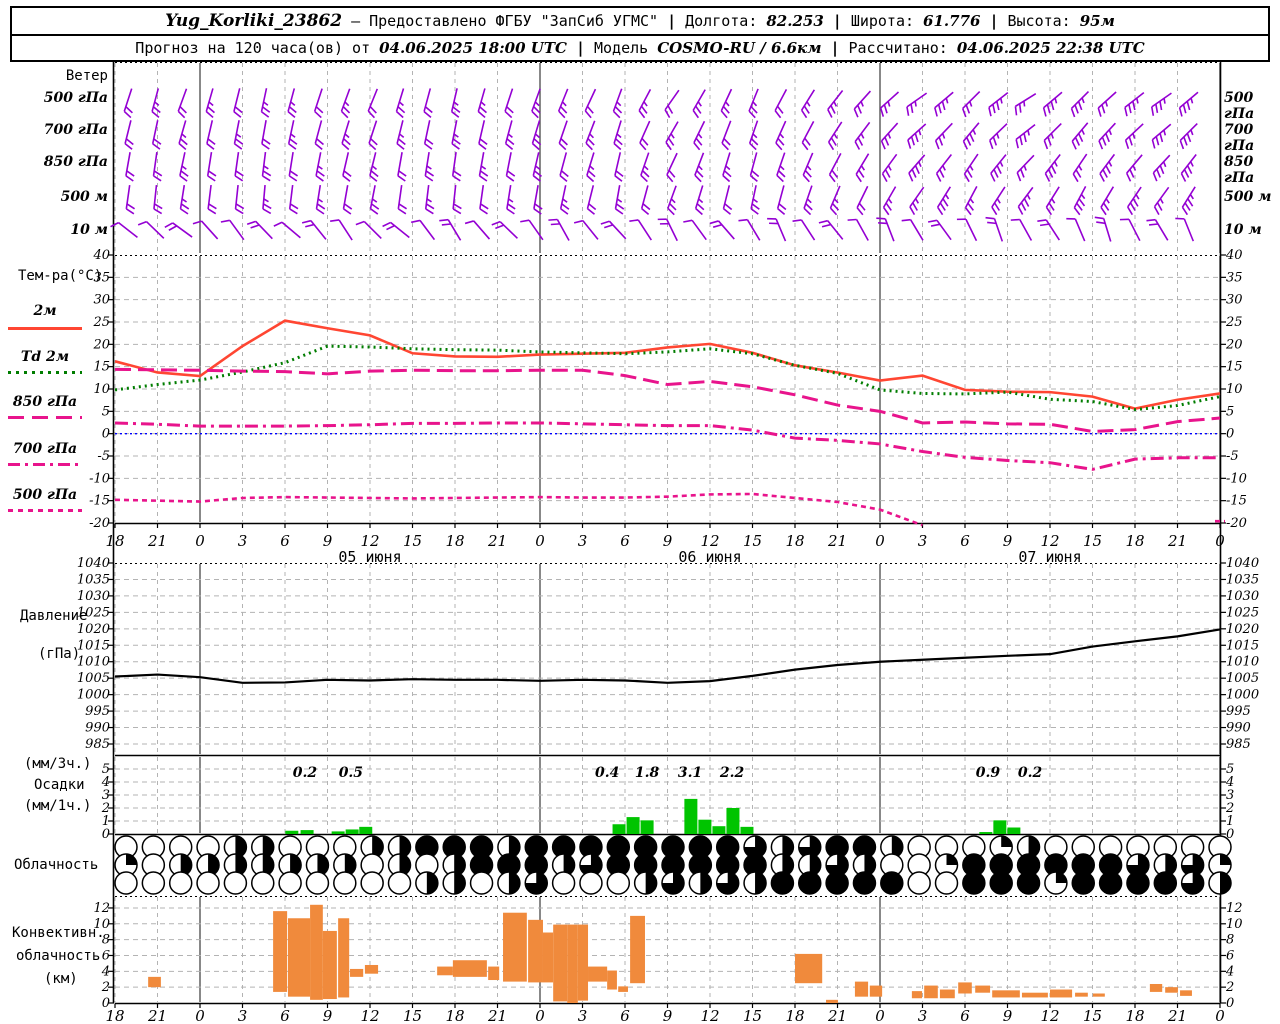  Describe the element at coordinates (1134, 1015) in the screenshot. I see `hour-label-bottom: 18` at that location.